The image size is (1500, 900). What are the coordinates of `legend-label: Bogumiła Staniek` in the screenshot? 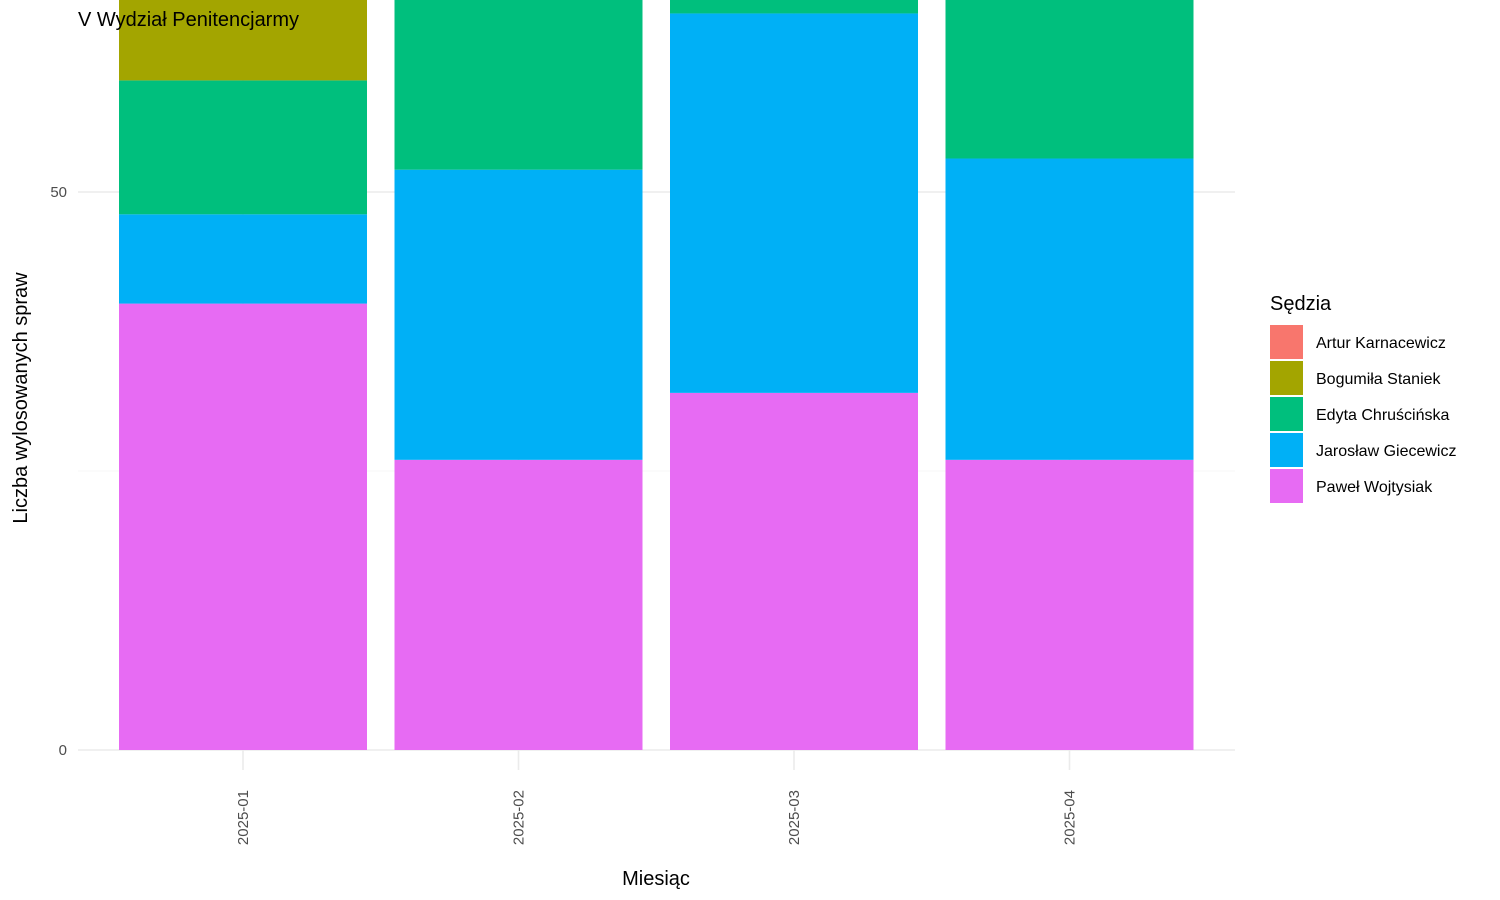 It's located at (1379, 379).